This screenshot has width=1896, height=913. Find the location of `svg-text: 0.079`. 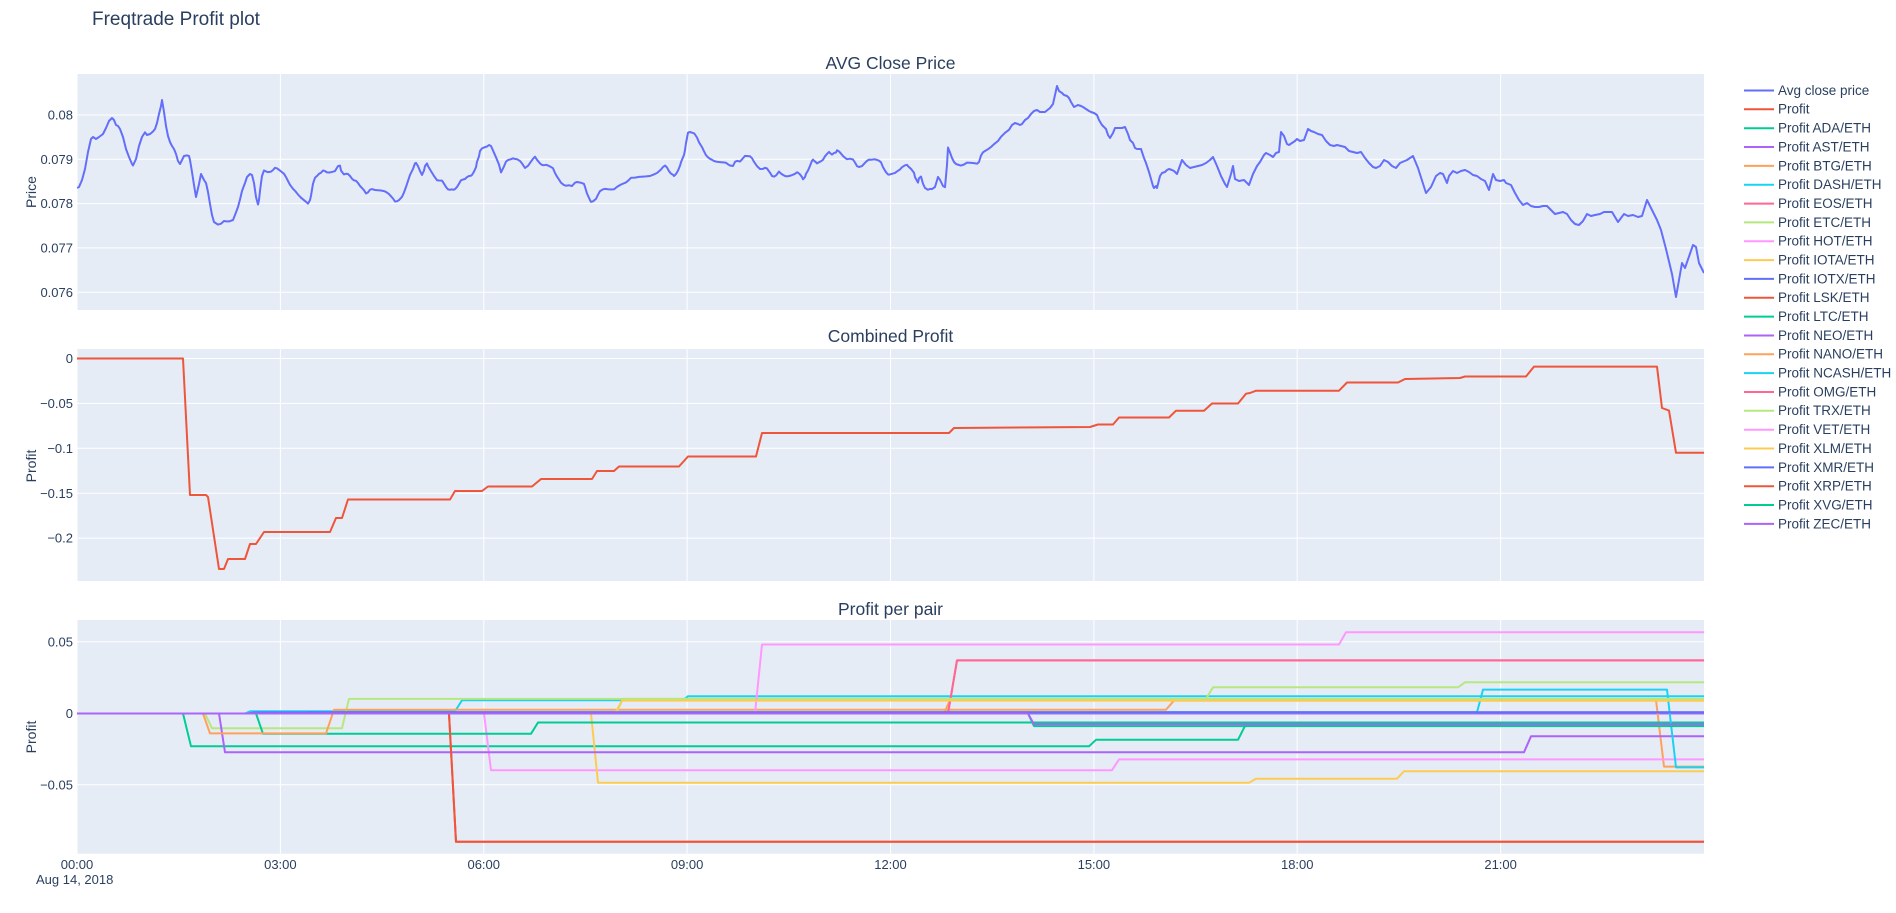

svg-text: 0.079 is located at coordinates (56, 159).